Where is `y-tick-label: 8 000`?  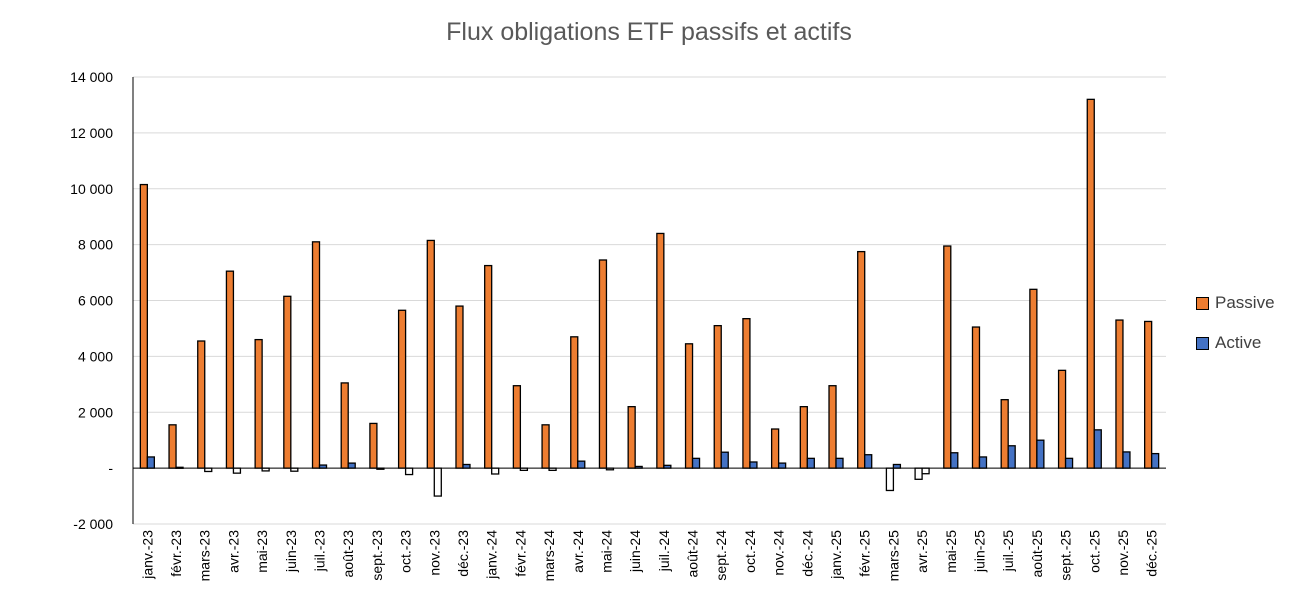 y-tick-label: 8 000 is located at coordinates (95, 245).